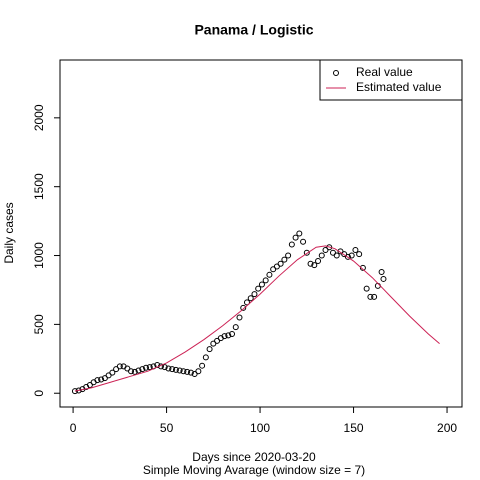 This screenshot has width=480, height=480. I want to click on y-axis-label: Daily cases, so click(9, 232).